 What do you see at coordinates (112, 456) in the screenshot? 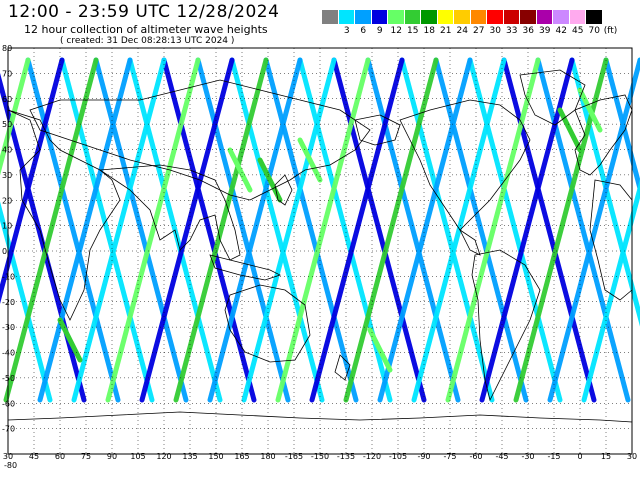
I see `longitude-label: 90` at bounding box center [112, 456].